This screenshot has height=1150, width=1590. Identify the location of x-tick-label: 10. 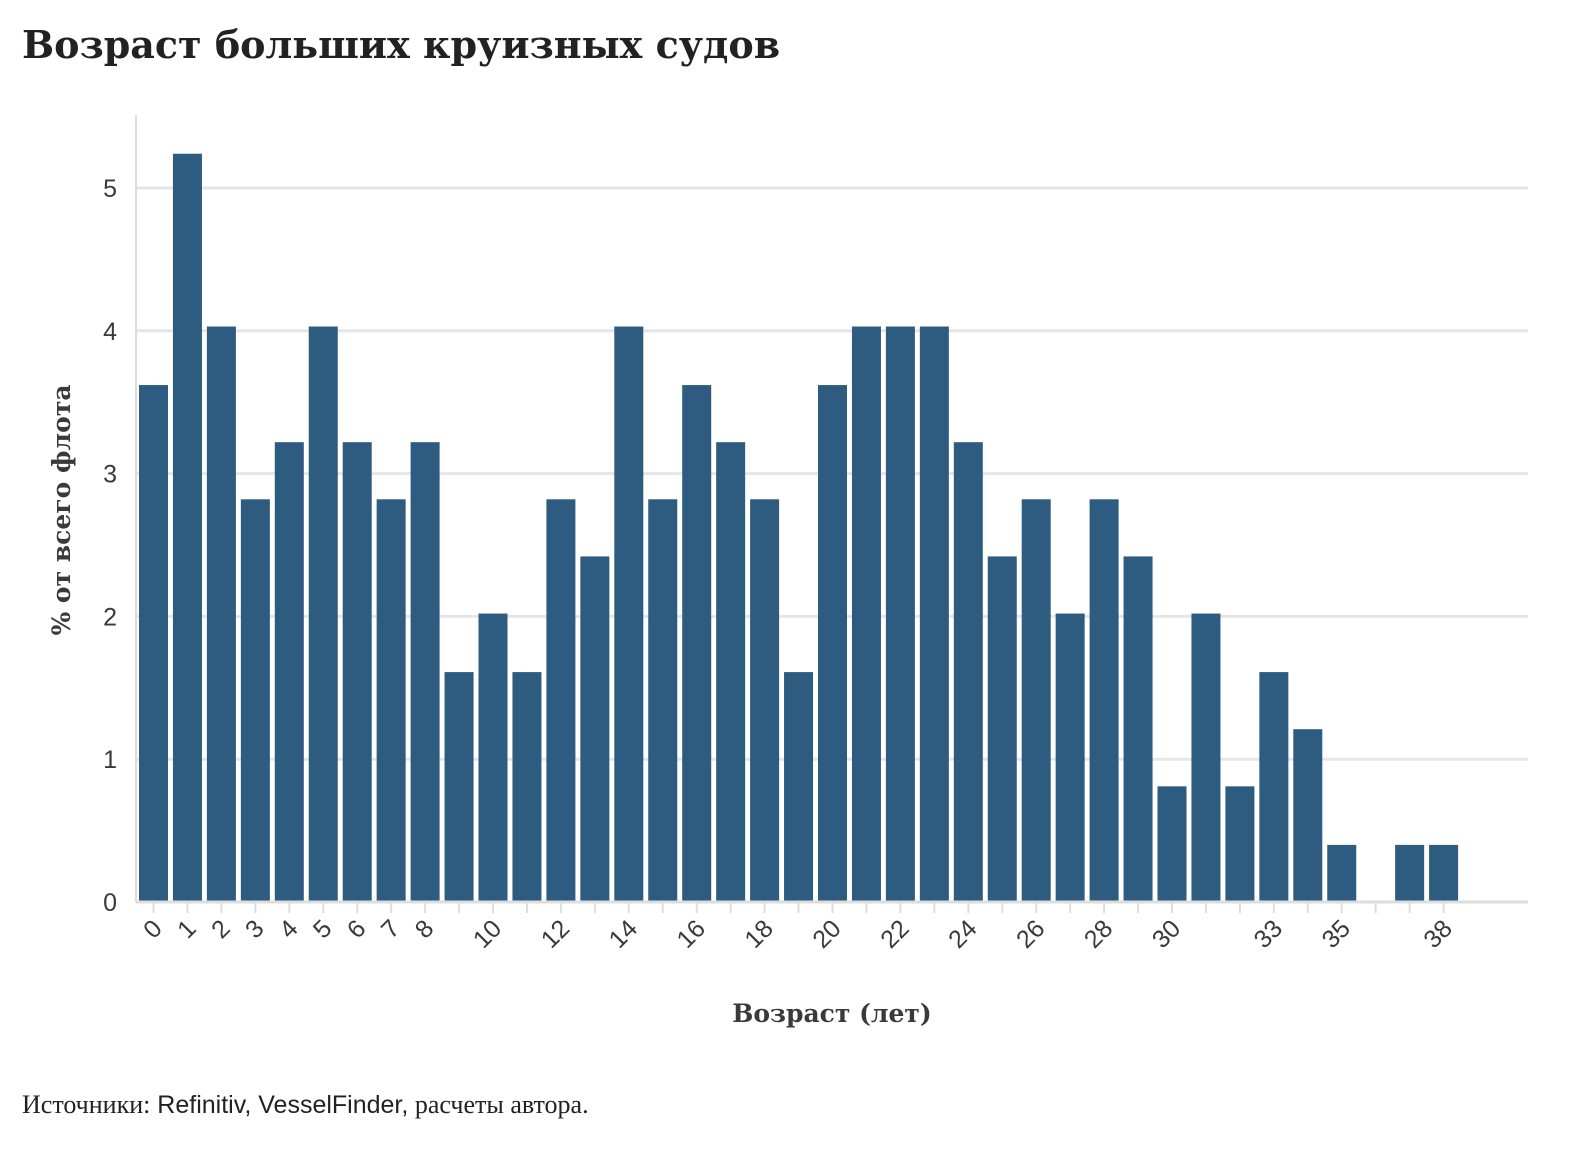
(487, 933).